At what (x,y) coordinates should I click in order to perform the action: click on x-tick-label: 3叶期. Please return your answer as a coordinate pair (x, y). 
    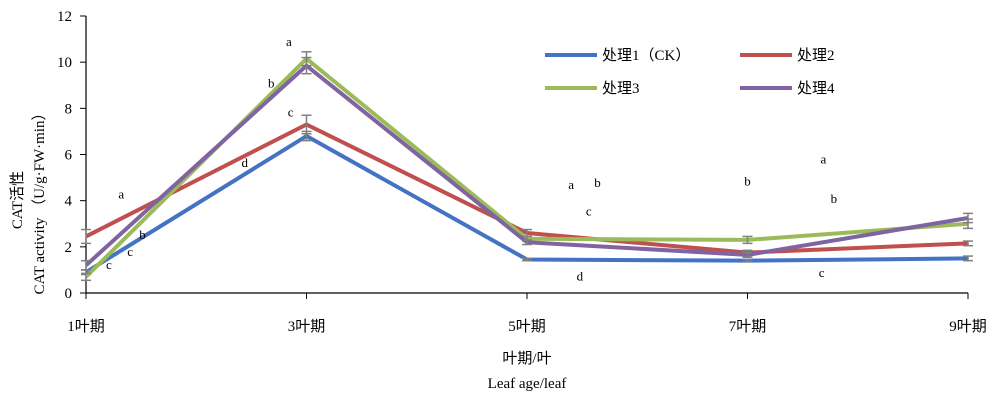
    Looking at the image, I should click on (307, 326).